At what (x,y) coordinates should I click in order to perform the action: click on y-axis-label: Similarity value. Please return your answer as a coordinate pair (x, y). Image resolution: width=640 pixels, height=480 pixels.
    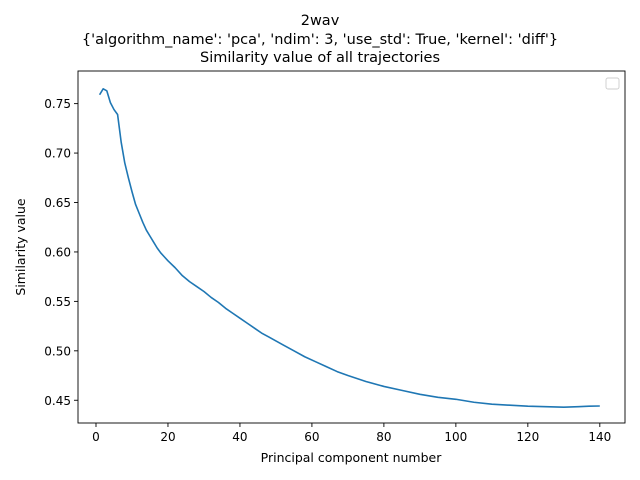
    Looking at the image, I should click on (20, 247).